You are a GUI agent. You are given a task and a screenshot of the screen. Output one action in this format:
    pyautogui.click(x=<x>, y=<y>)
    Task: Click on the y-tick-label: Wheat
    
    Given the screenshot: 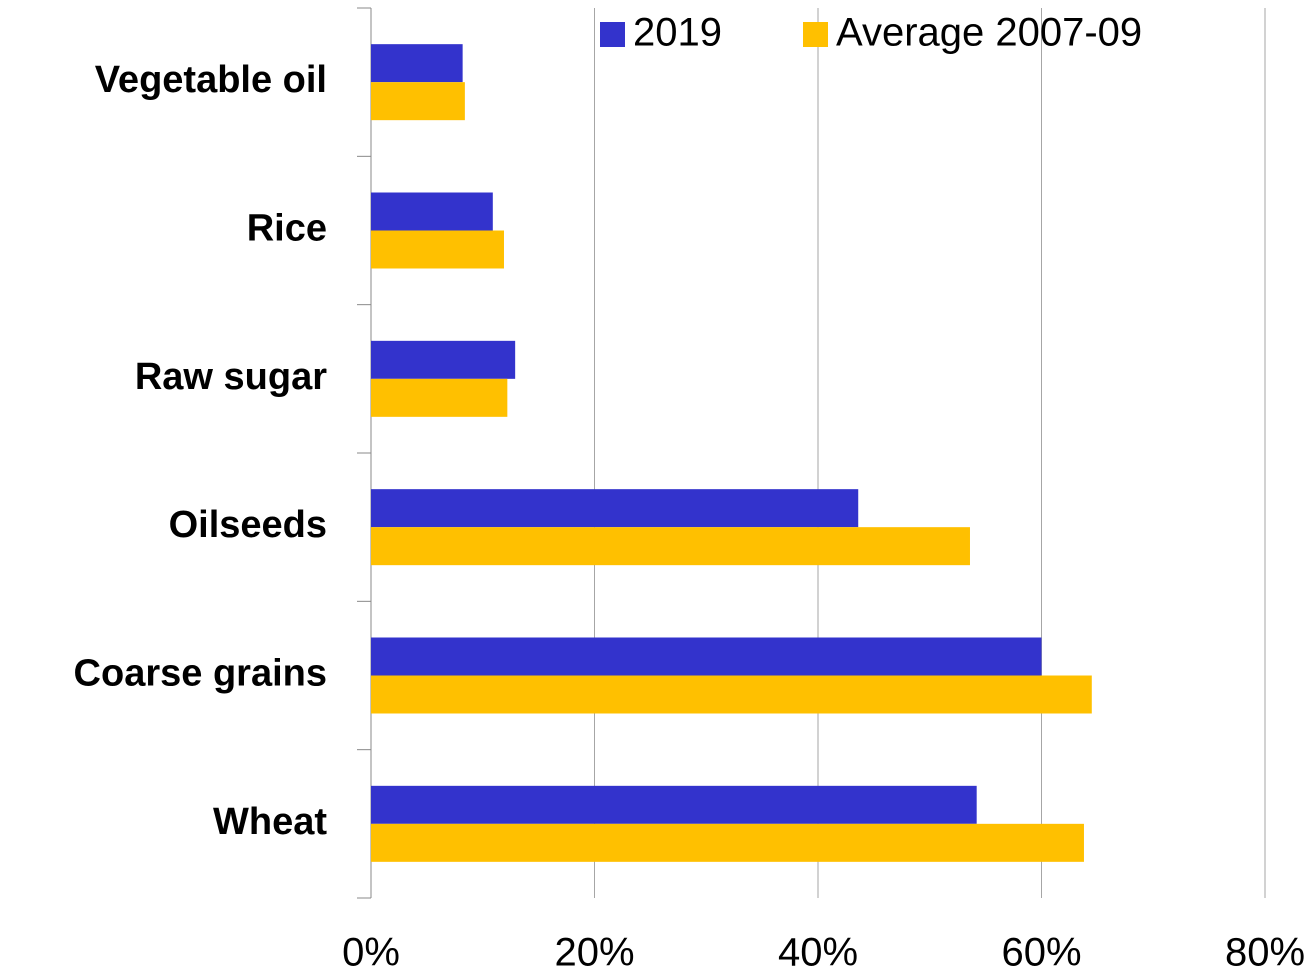 What is the action you would take?
    pyautogui.click(x=270, y=822)
    